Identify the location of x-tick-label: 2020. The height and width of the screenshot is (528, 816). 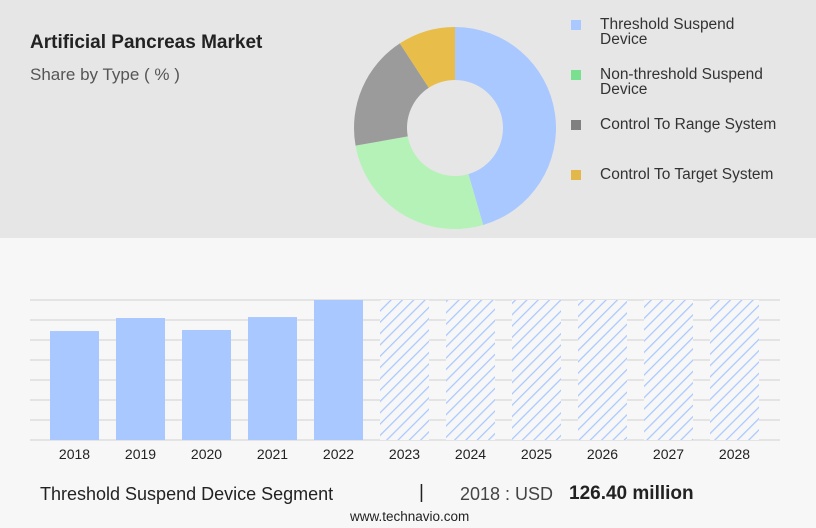
(206, 454).